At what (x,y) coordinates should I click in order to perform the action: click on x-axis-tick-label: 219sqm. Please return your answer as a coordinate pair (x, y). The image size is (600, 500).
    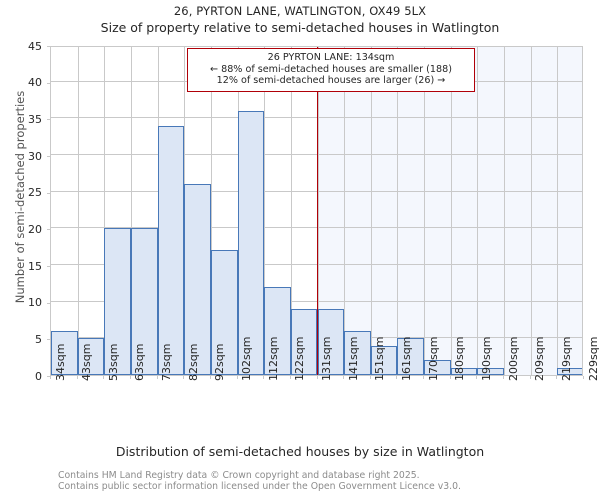
    Looking at the image, I should click on (566, 358).